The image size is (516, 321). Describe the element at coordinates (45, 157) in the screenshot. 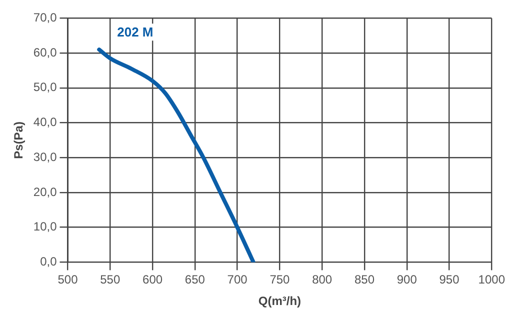

I see `y-tick-label: 30,0` at that location.